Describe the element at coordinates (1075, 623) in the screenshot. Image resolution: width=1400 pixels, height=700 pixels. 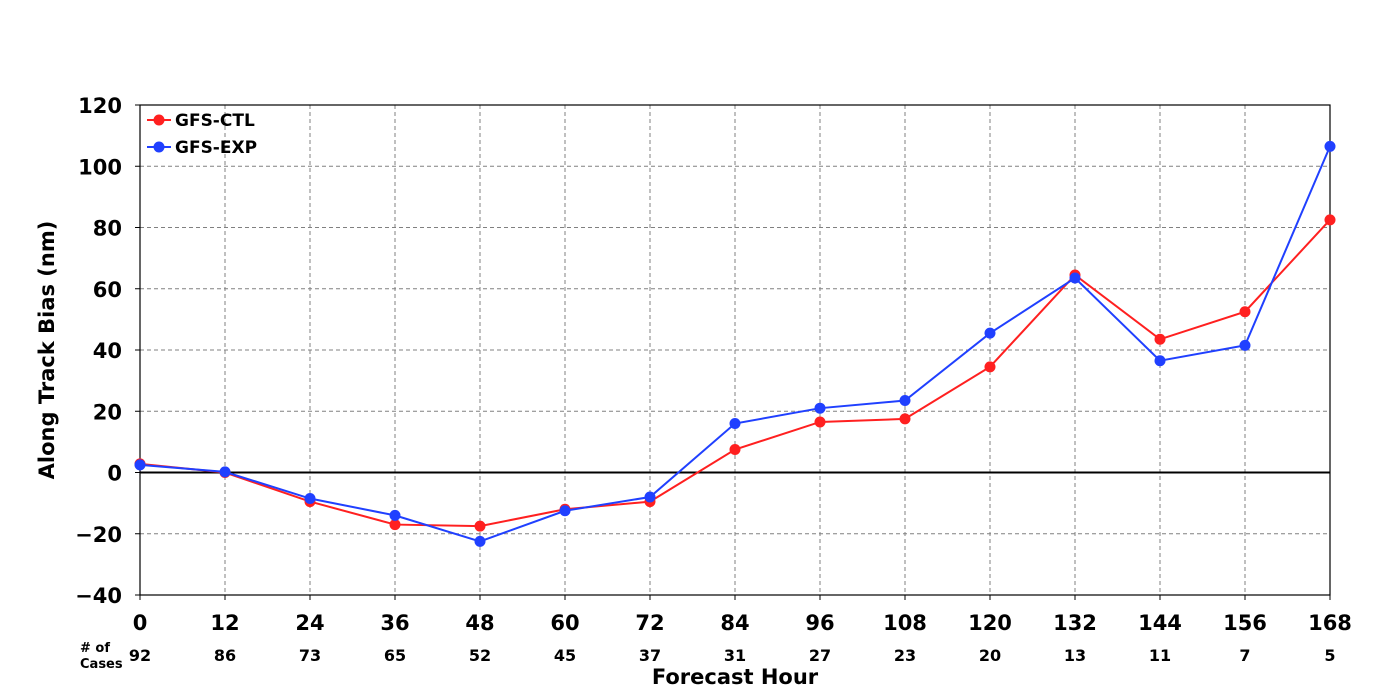
I see `x-tick-label: 132` at that location.